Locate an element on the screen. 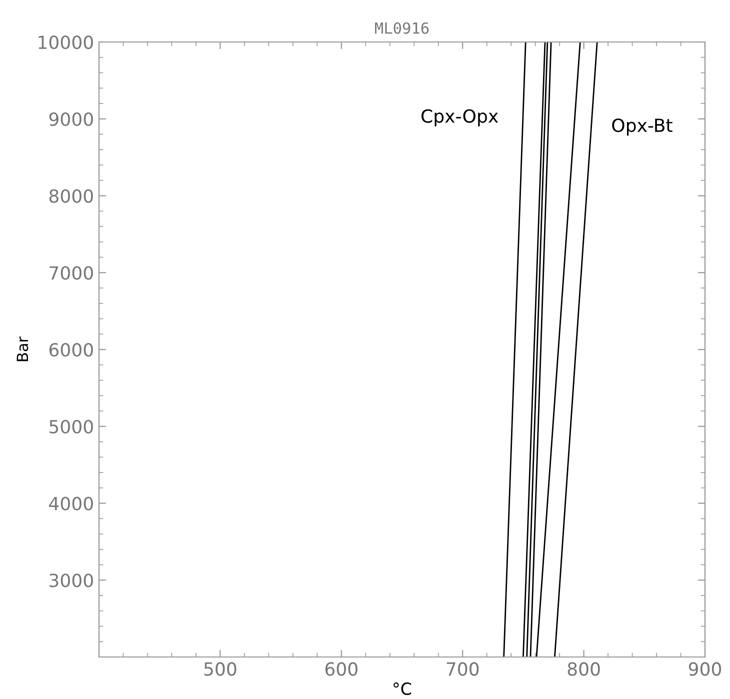  annotation: Opx-Bt is located at coordinates (642, 127).